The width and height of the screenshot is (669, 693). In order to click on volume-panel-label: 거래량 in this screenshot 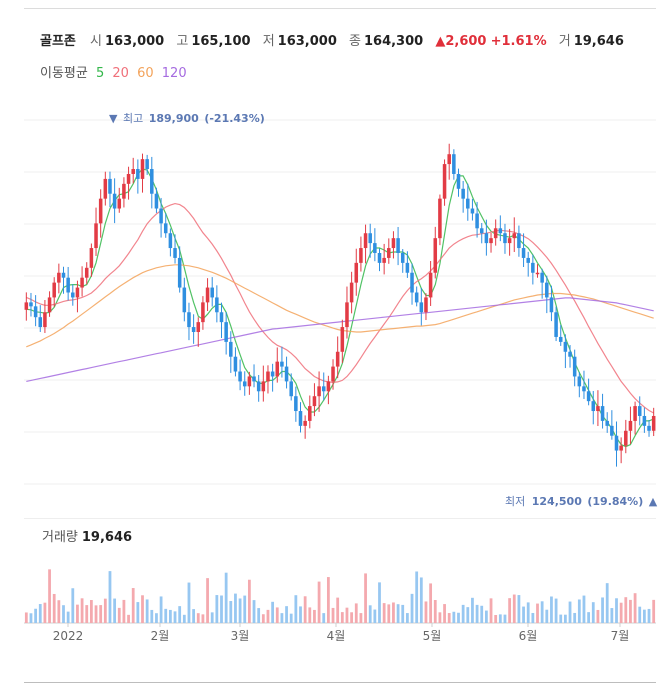, I will do `click(60, 537)`.